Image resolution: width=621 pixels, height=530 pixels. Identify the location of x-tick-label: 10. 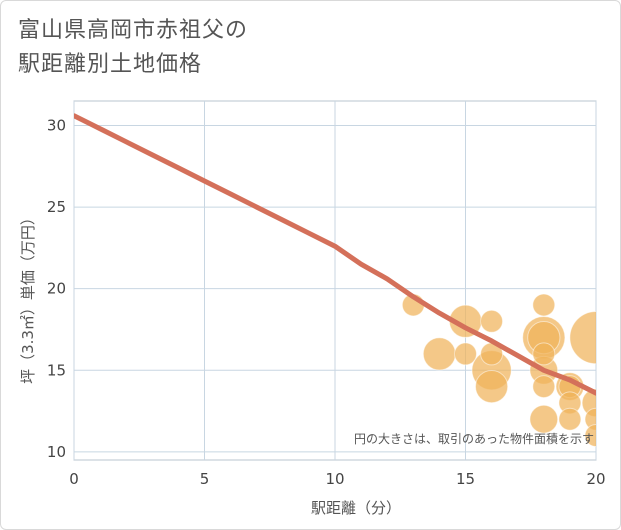
(334, 479).